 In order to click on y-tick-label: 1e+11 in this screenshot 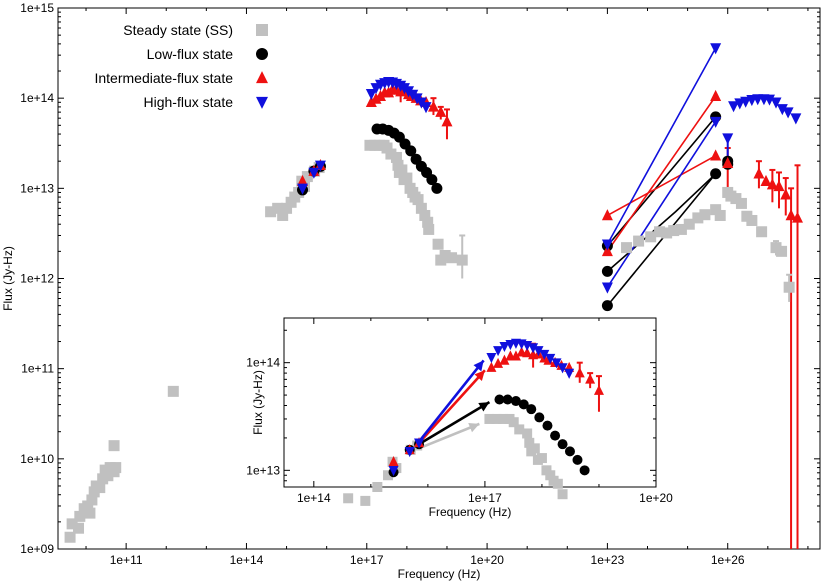, I will do `click(37, 369)`.